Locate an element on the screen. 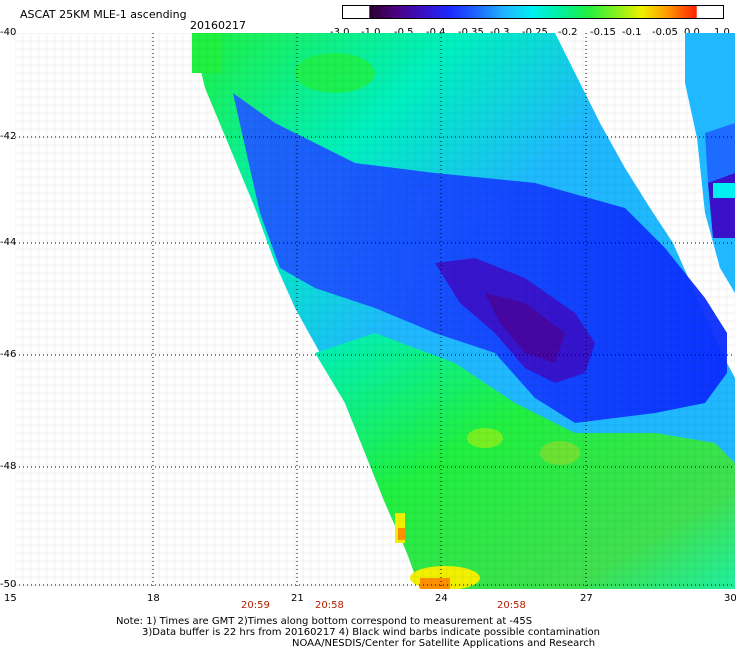 The image size is (740, 650). map-date: 20160217 is located at coordinates (218, 25).